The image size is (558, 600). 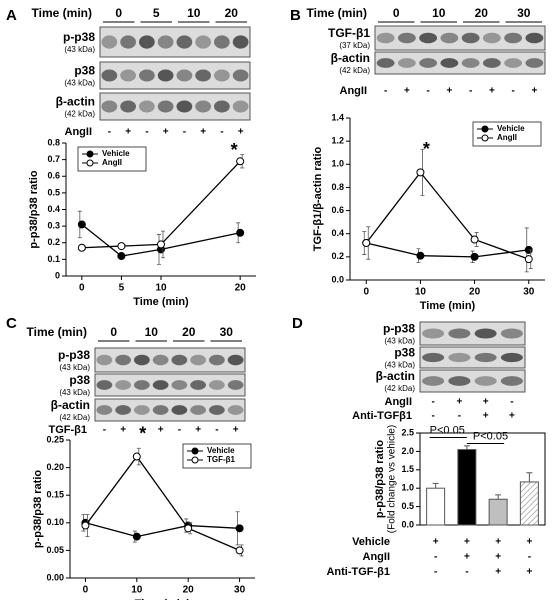 I want to click on y-tick-label: 1.5, so click(x=407, y=469).